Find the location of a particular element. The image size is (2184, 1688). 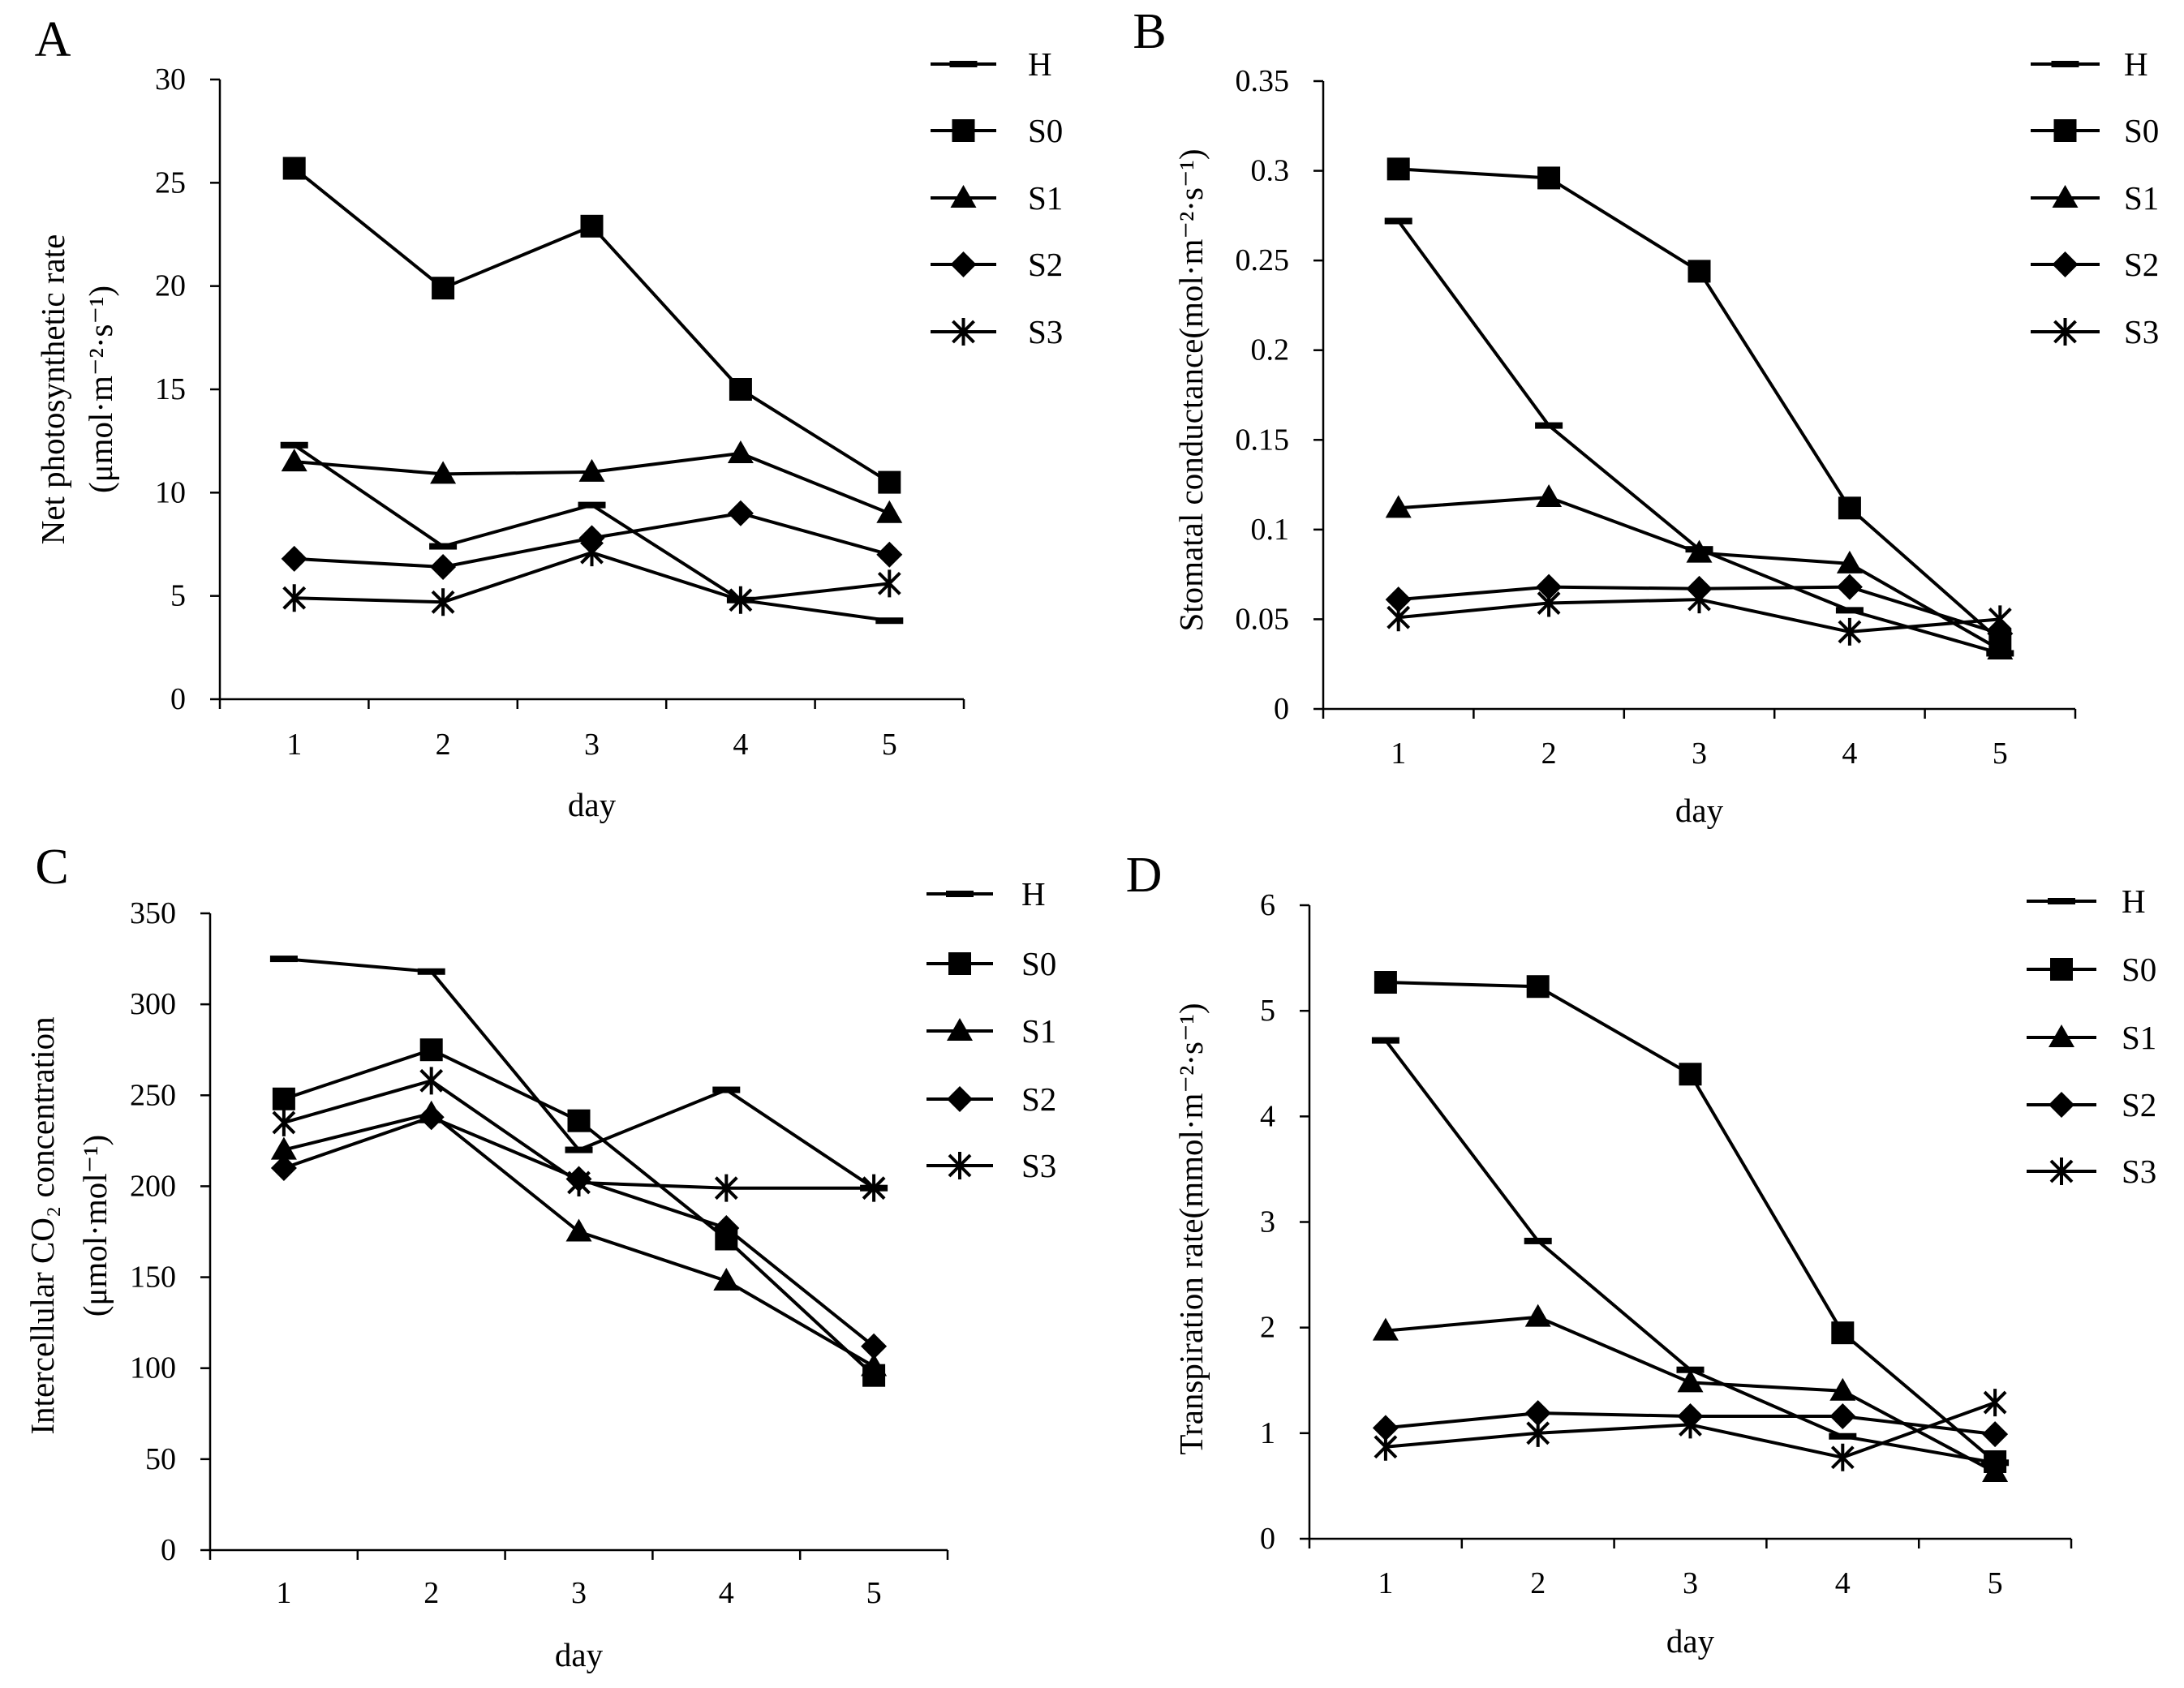

legend-marker-s0 is located at coordinates (963, 130).